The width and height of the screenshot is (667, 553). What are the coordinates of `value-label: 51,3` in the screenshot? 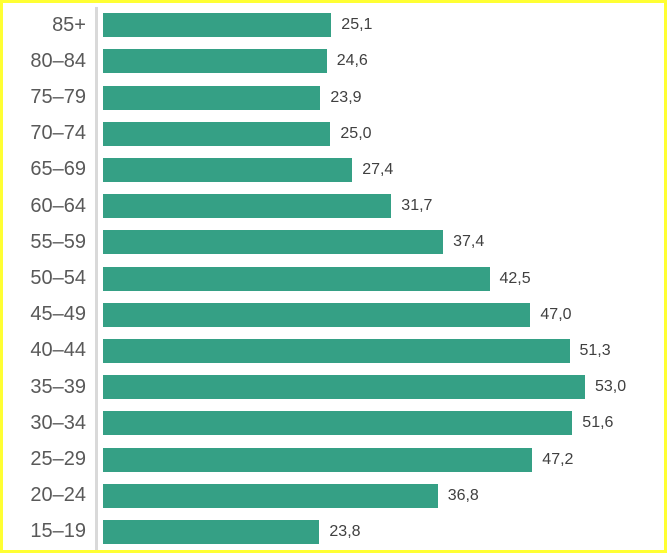 It's located at (595, 350).